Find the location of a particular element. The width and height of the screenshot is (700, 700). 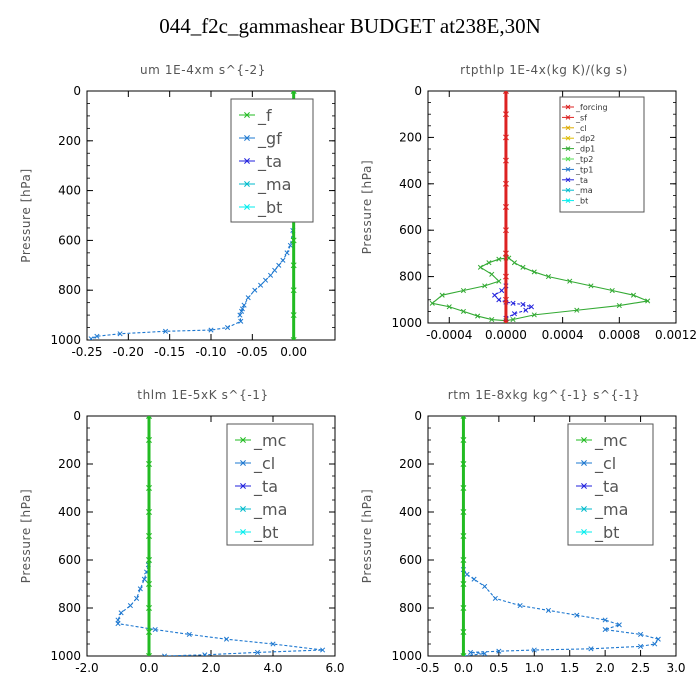

x-tick-label: -2.0 is located at coordinates (86, 668).